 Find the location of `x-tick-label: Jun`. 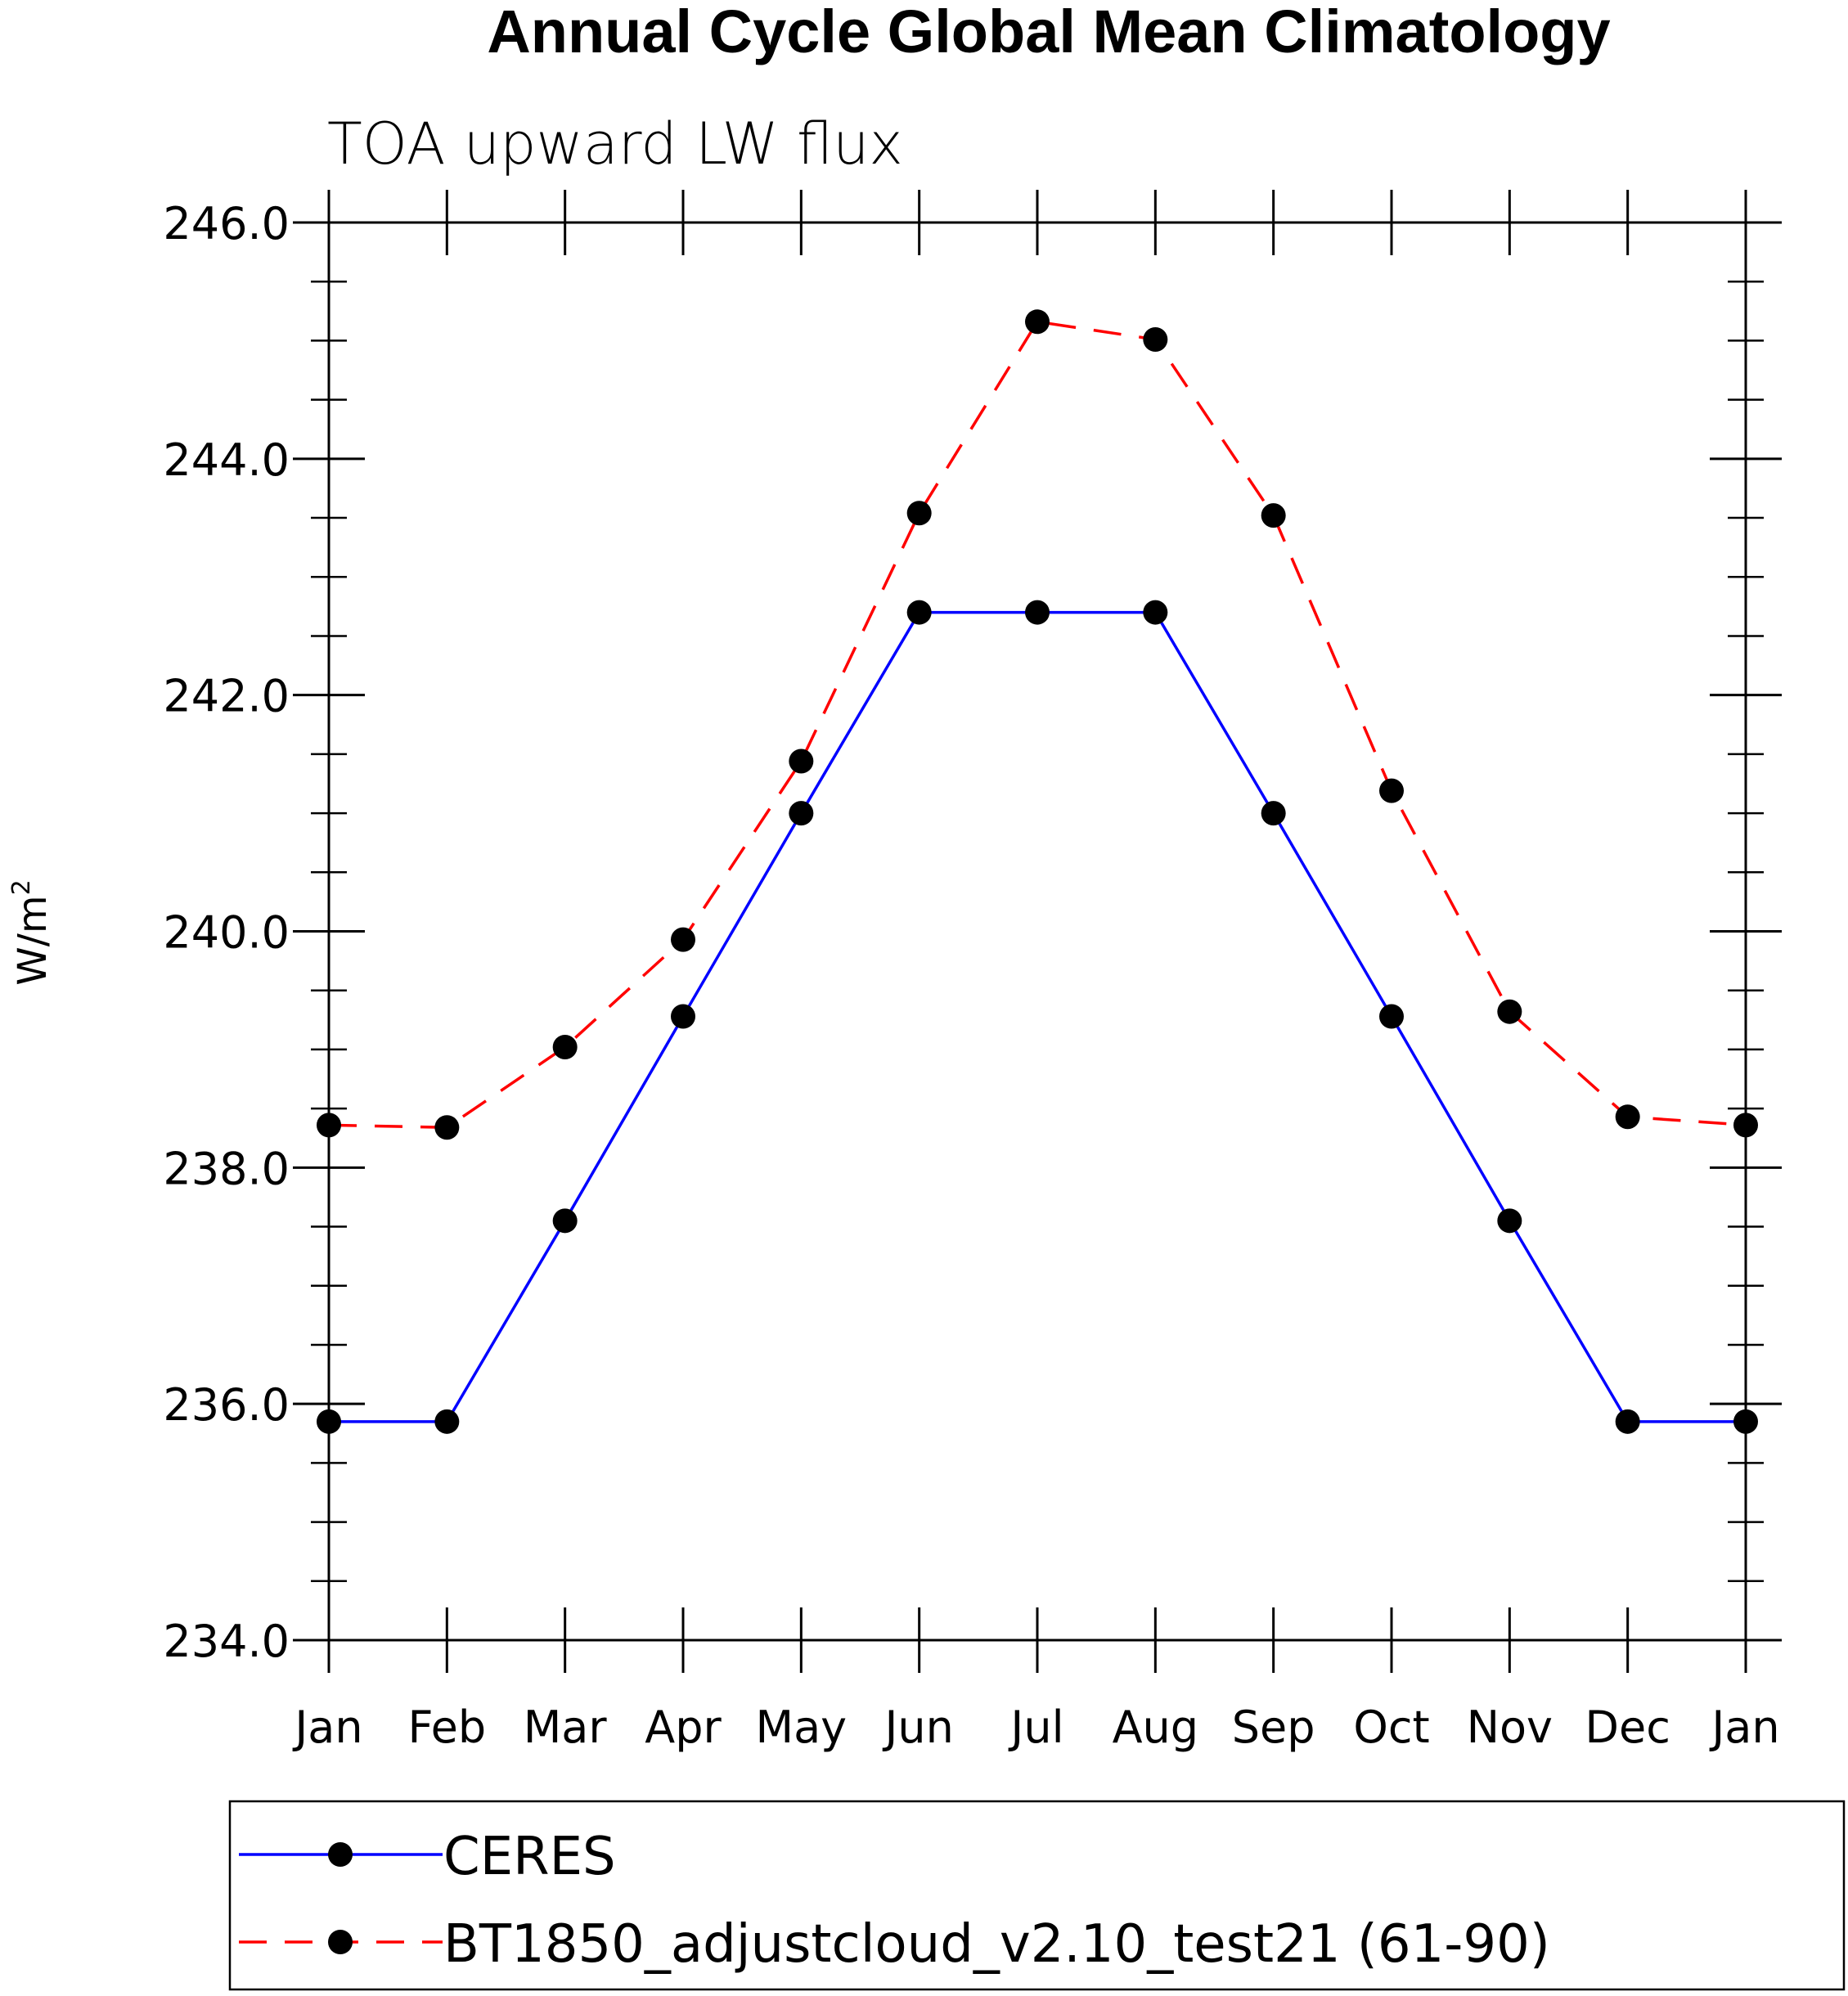

x-tick-label: Jun is located at coordinates (918, 1727).